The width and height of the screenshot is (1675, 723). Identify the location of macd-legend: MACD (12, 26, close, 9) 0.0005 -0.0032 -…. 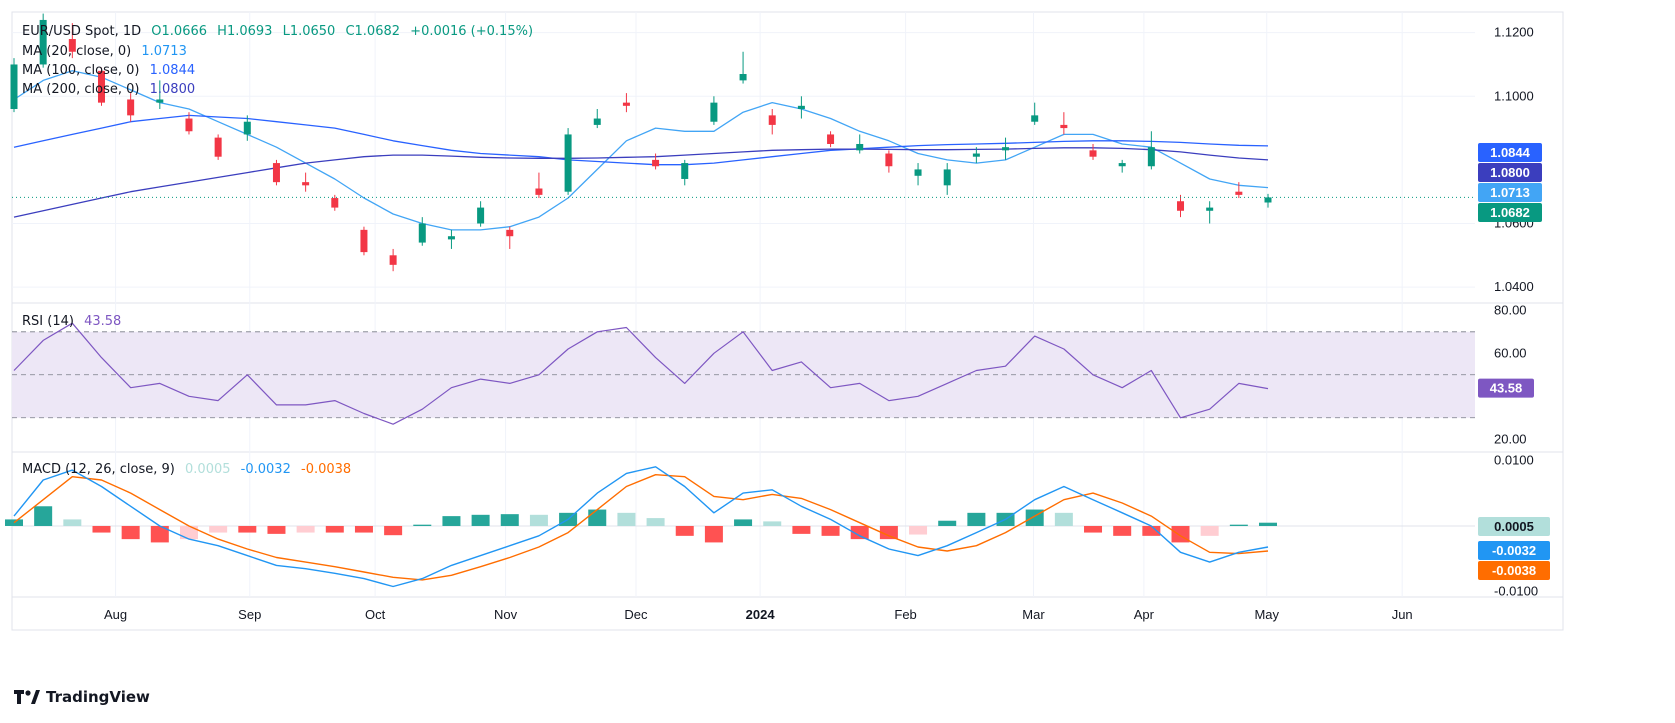
(186, 469).